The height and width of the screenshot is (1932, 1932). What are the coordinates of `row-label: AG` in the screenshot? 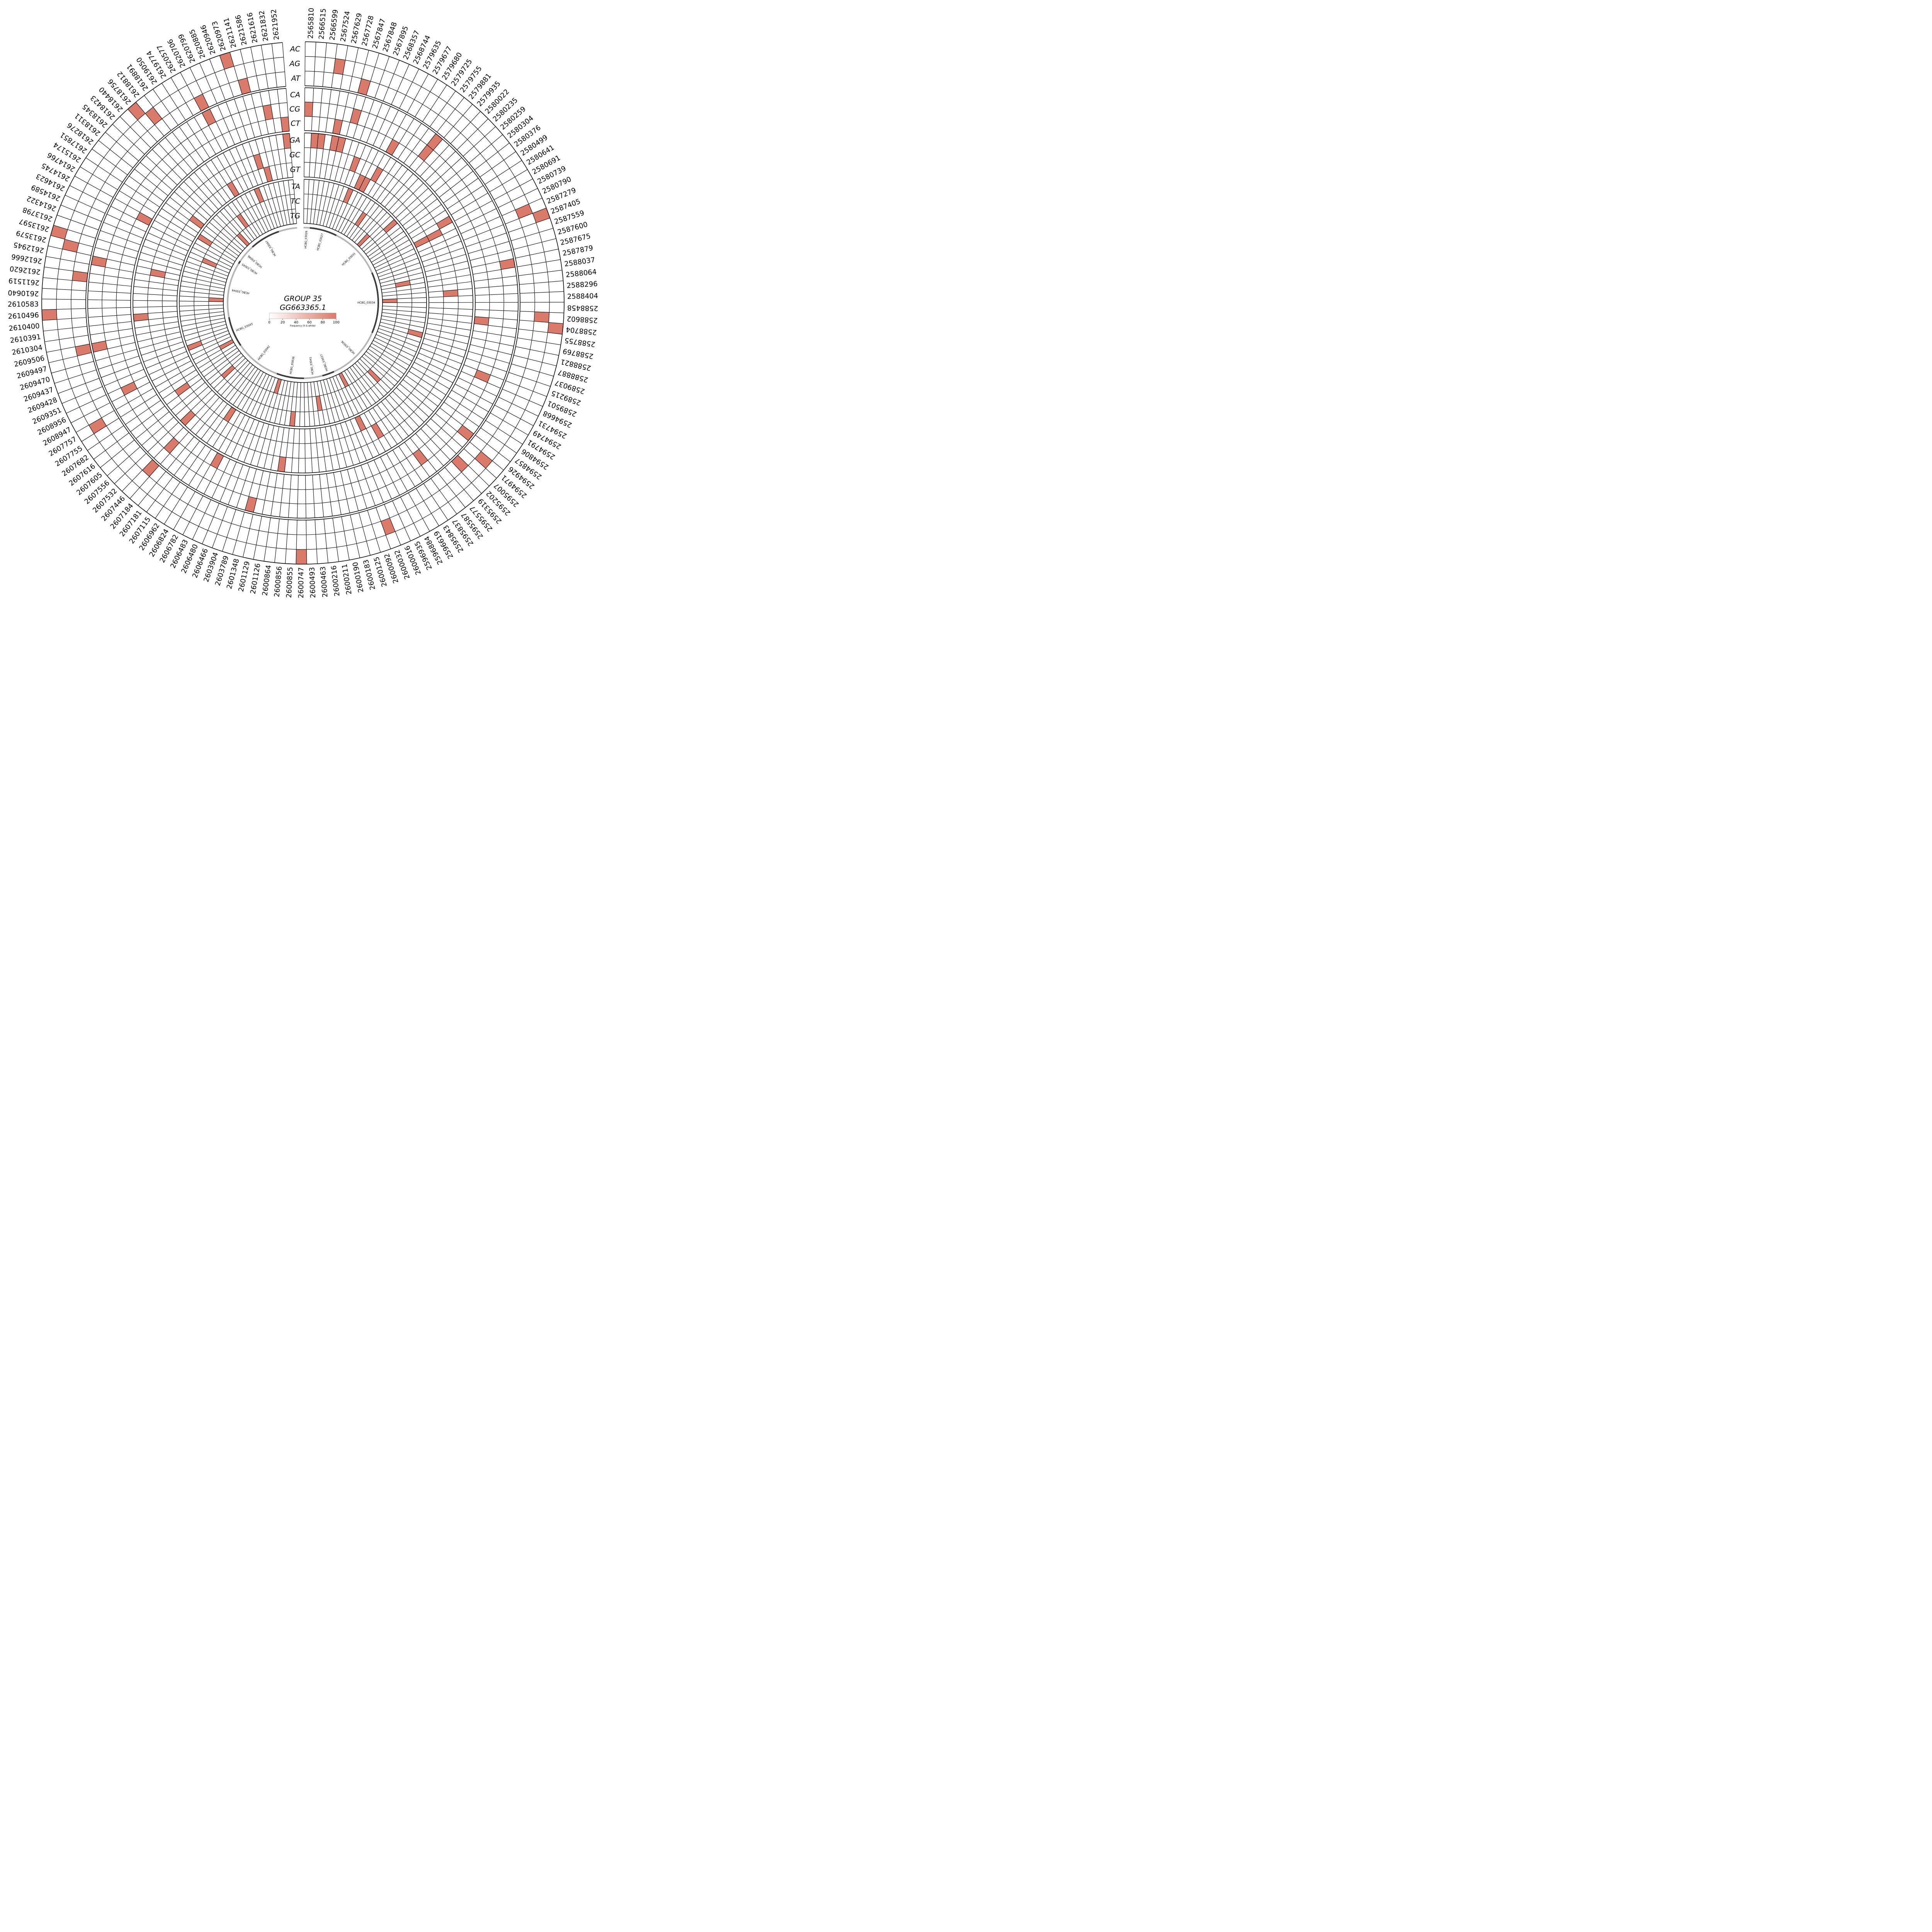 It's located at (294, 64).